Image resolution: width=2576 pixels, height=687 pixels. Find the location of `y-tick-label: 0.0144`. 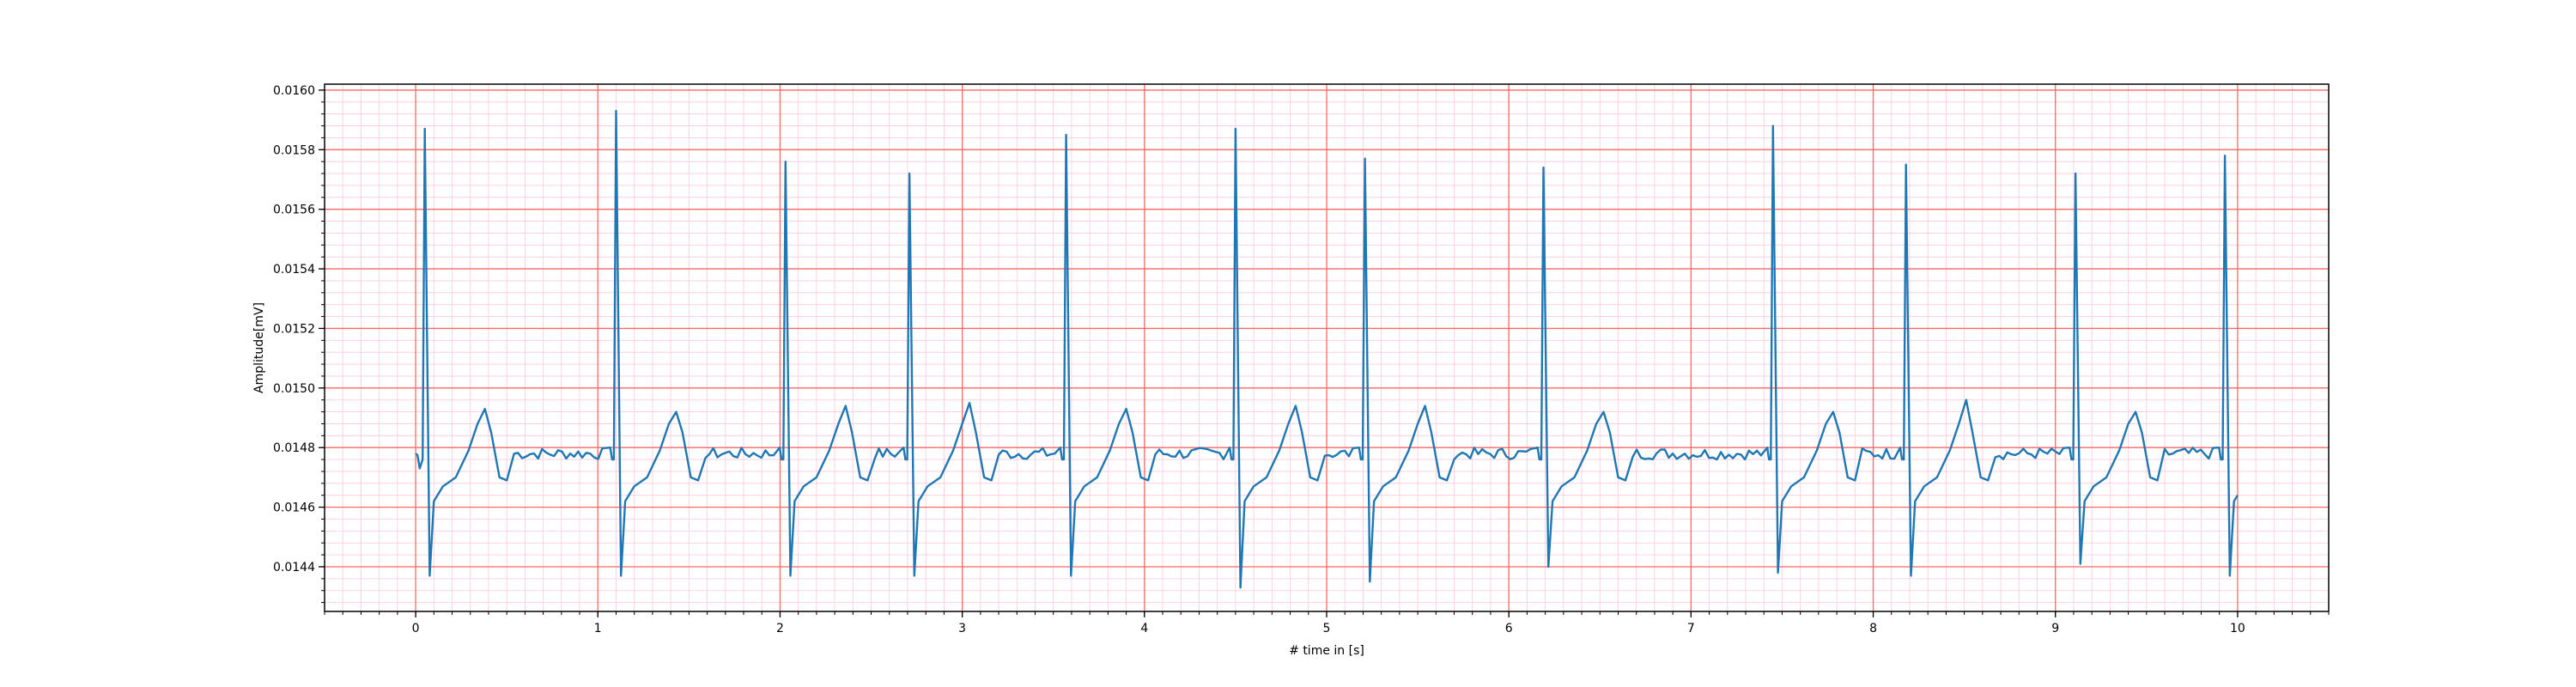

y-tick-label: 0.0144 is located at coordinates (294, 568).